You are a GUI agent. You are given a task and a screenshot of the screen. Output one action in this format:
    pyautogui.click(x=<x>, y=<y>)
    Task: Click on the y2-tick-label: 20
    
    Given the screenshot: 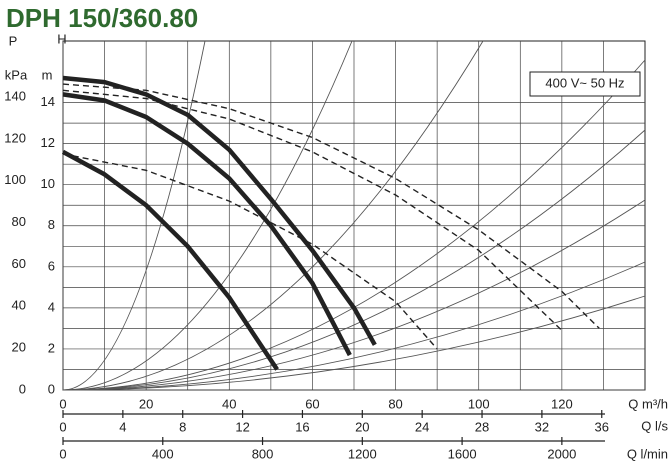 What is the action you would take?
    pyautogui.click(x=19, y=347)
    